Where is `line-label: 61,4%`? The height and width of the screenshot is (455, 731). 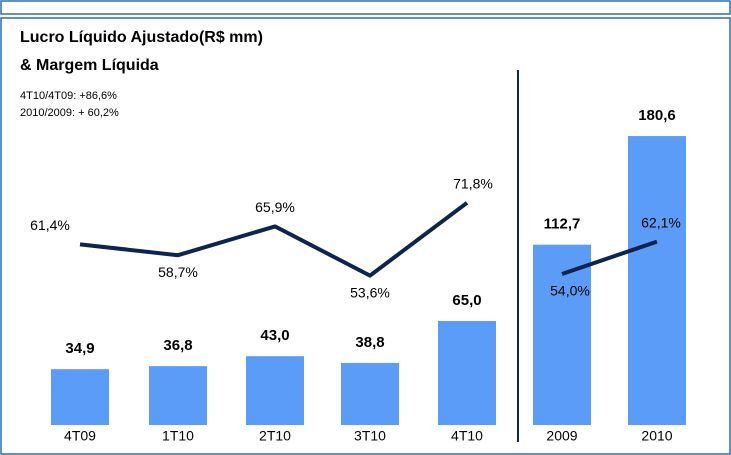 line-label: 61,4% is located at coordinates (50, 225).